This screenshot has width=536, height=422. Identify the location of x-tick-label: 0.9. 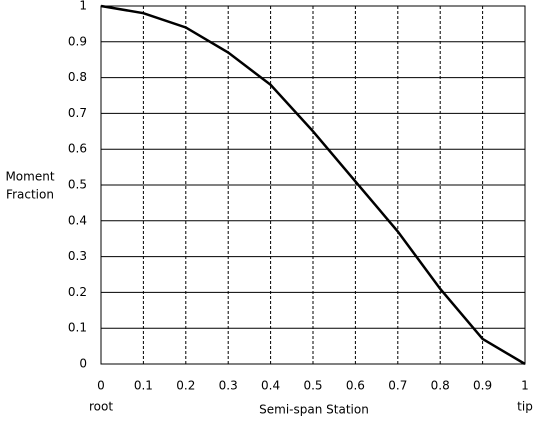
(482, 386).